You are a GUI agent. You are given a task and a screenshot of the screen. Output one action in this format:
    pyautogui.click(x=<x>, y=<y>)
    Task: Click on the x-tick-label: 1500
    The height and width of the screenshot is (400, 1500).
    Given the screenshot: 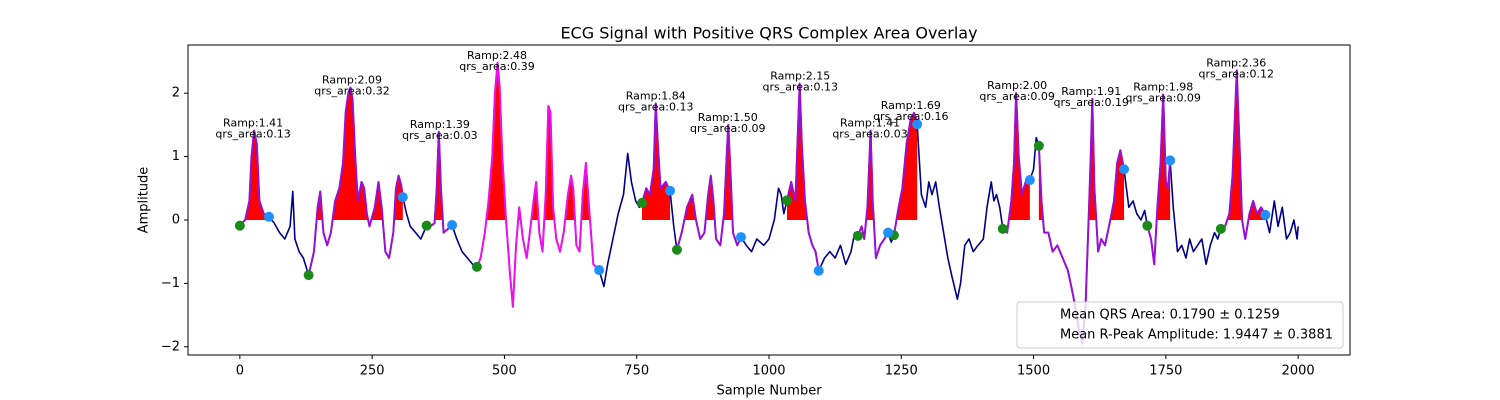 What is the action you would take?
    pyautogui.click(x=1033, y=371)
    